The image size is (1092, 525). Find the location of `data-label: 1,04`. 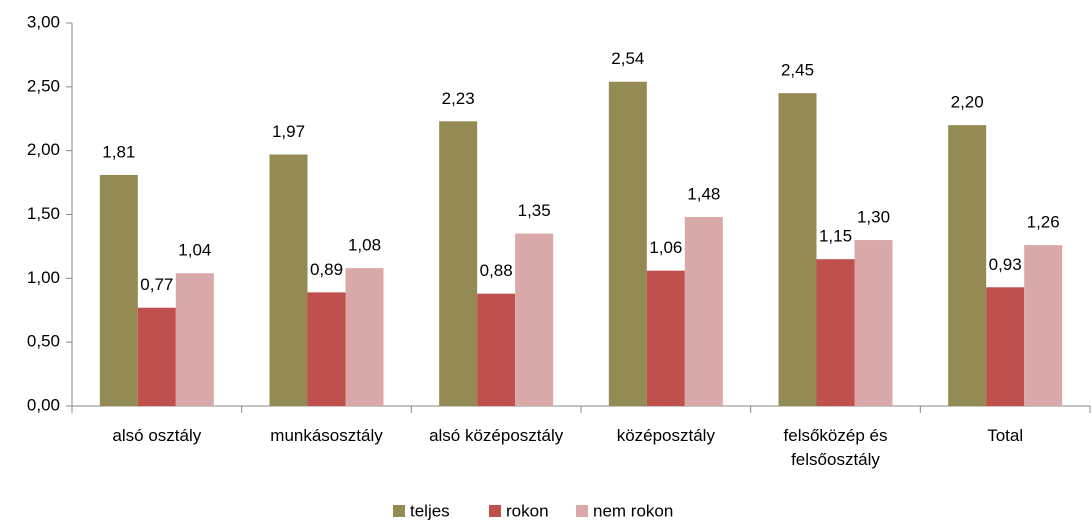

data-label: 1,04 is located at coordinates (194, 250).